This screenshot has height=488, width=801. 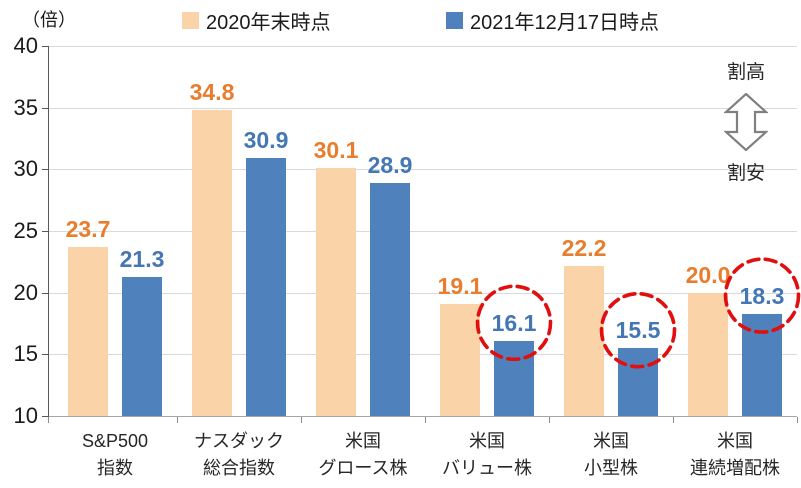 I want to click on x-category-label-line2: 小型株, so click(x=611, y=468).